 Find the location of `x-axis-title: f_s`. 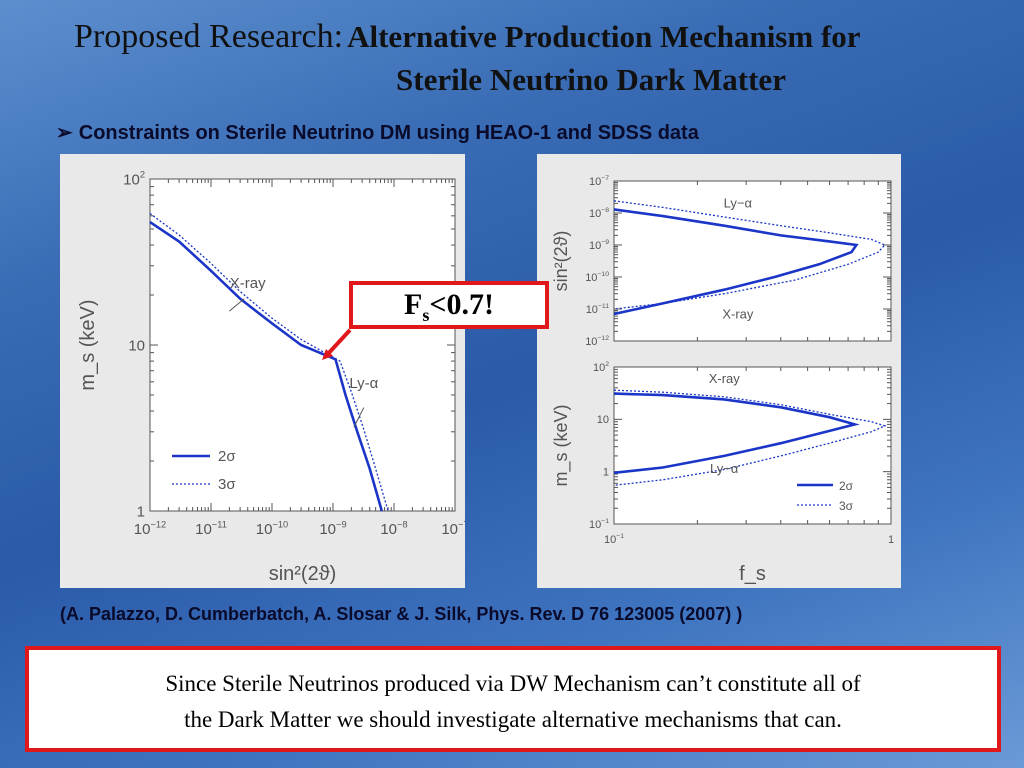

x-axis-title: f_s is located at coordinates (752, 574).